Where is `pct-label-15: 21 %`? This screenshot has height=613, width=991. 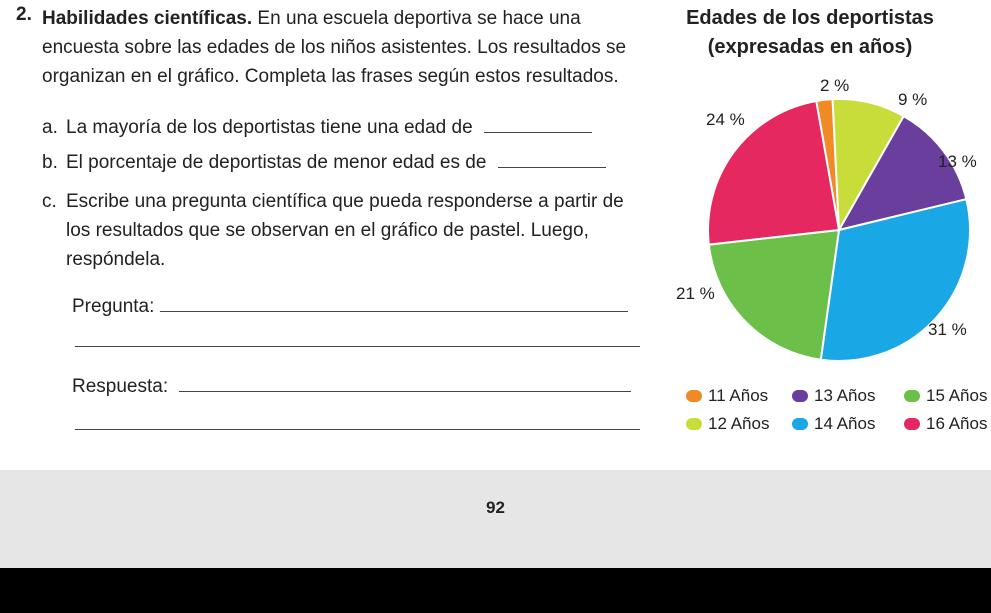
pct-label-15: 21 % is located at coordinates (695, 293).